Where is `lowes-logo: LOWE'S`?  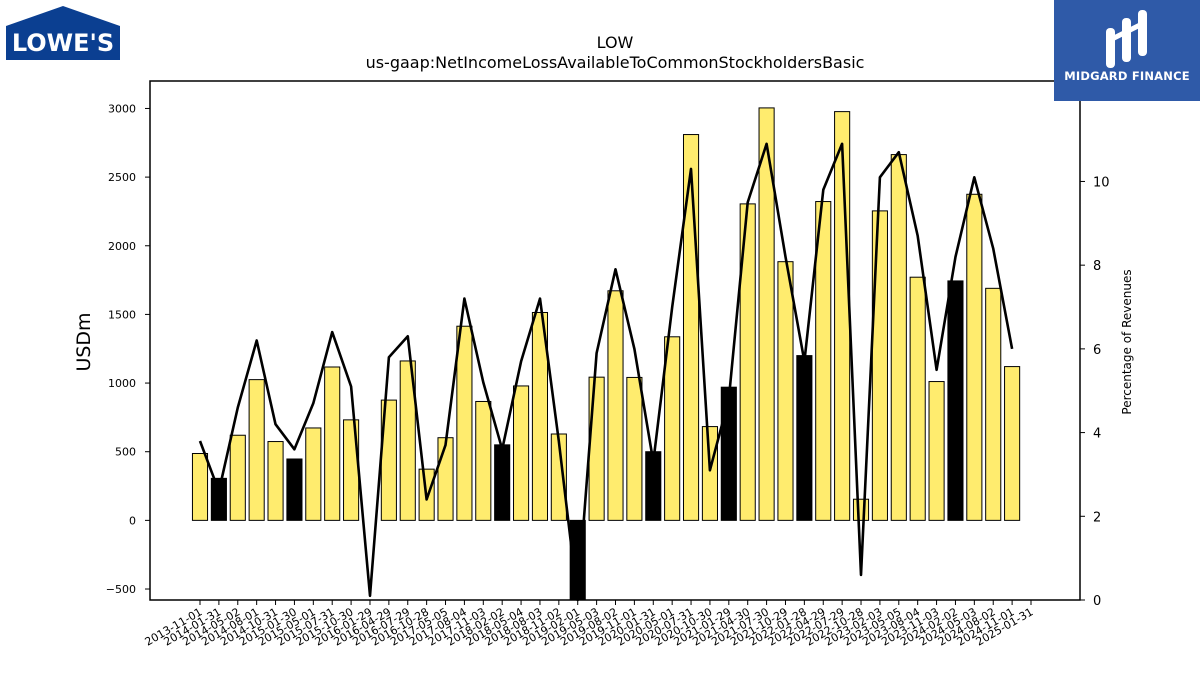
lowes-logo: LOWE'S is located at coordinates (63, 33).